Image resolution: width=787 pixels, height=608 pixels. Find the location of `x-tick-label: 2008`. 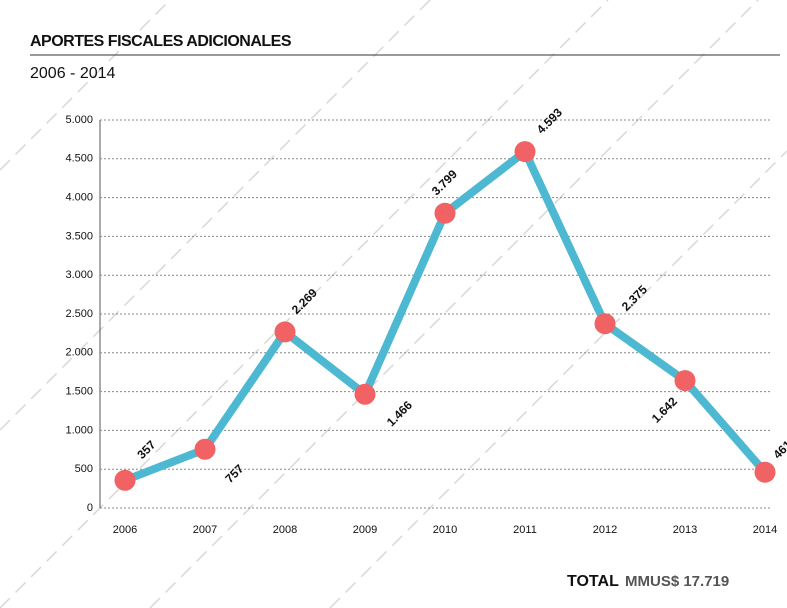

x-tick-label: 2008 is located at coordinates (285, 530).